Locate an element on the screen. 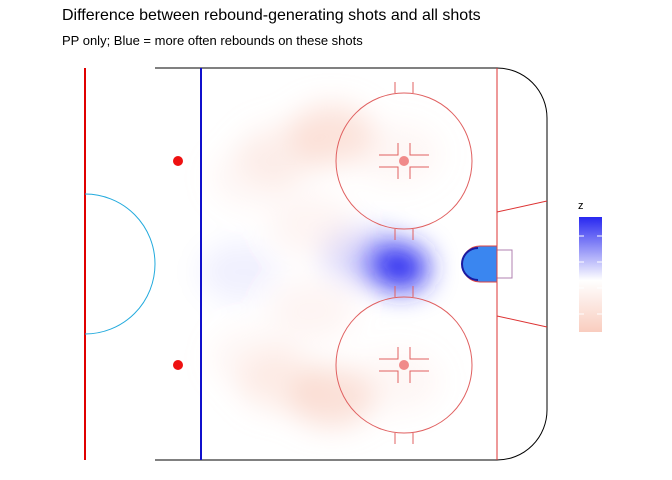  trapezoid-line-top is located at coordinates (522, 206).